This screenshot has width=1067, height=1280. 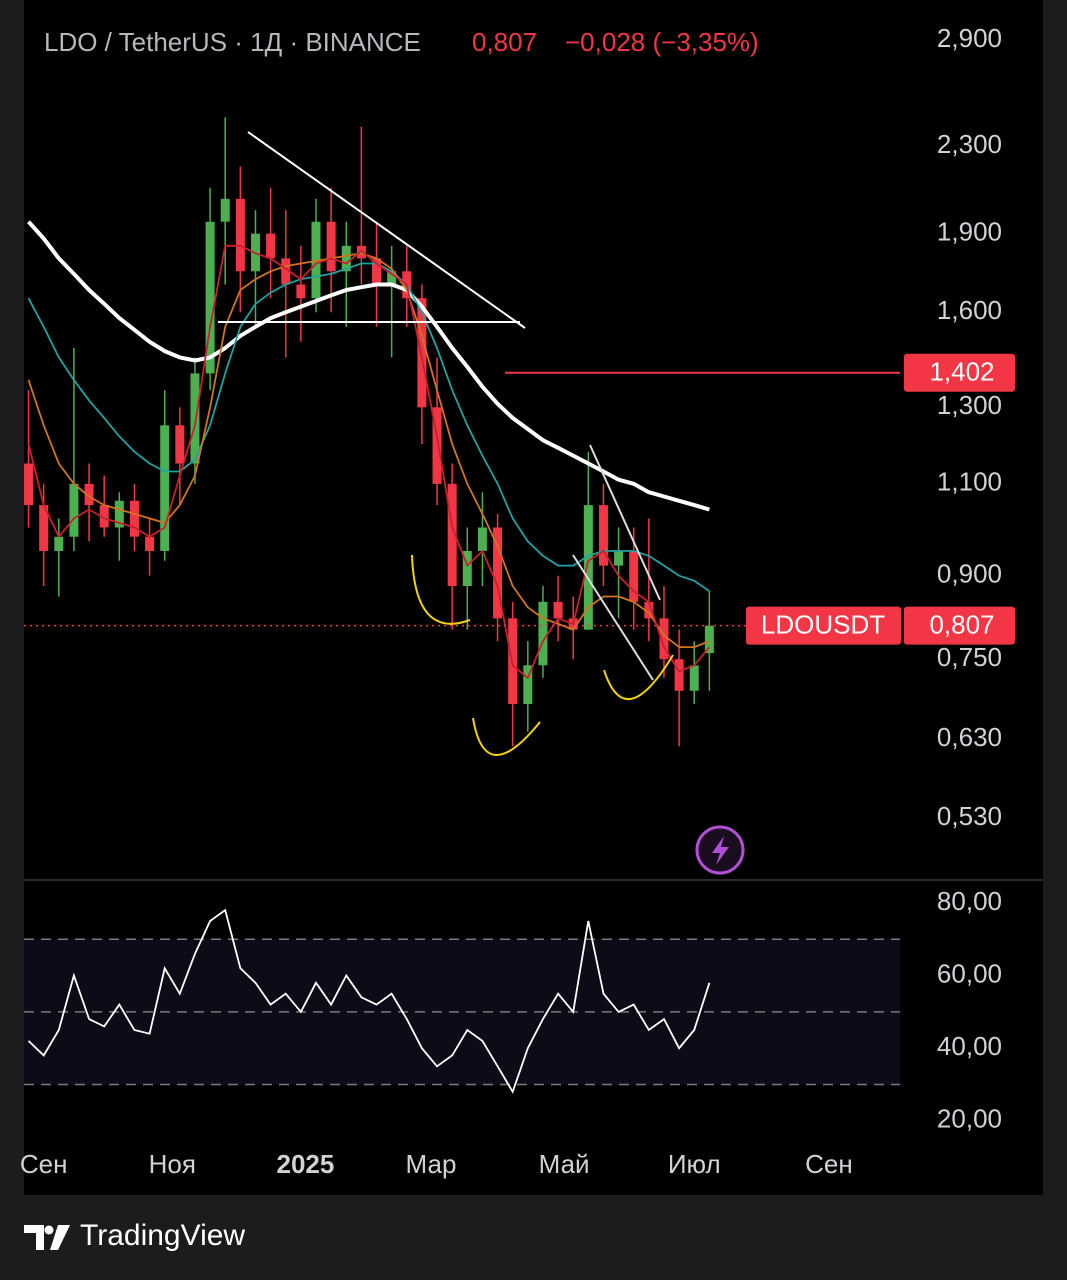 I want to click on y-tick-label: 0,530, so click(x=969, y=816).